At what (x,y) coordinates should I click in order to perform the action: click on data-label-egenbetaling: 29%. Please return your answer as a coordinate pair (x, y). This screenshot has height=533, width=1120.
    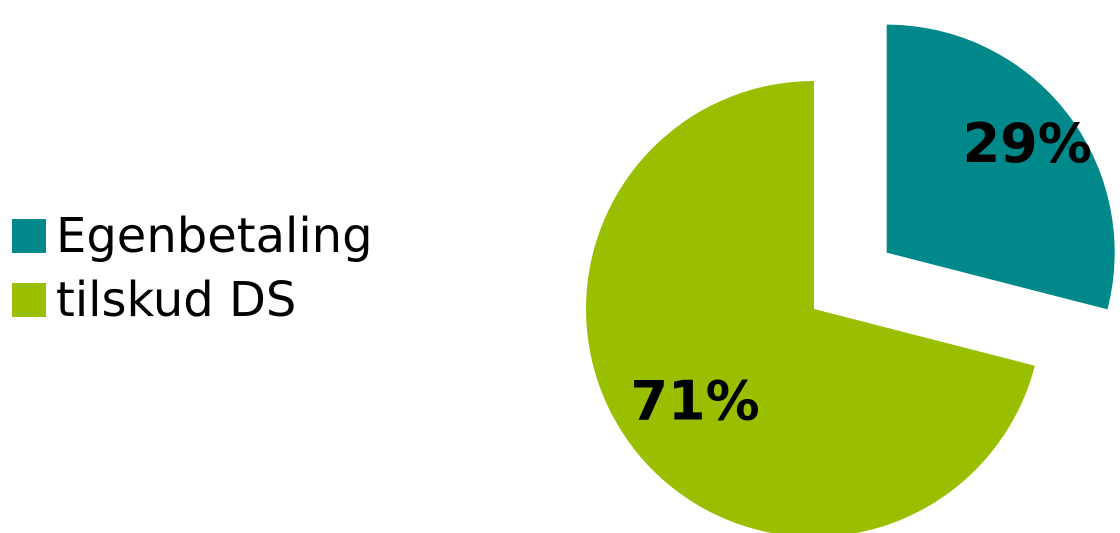
    Looking at the image, I should click on (1027, 143).